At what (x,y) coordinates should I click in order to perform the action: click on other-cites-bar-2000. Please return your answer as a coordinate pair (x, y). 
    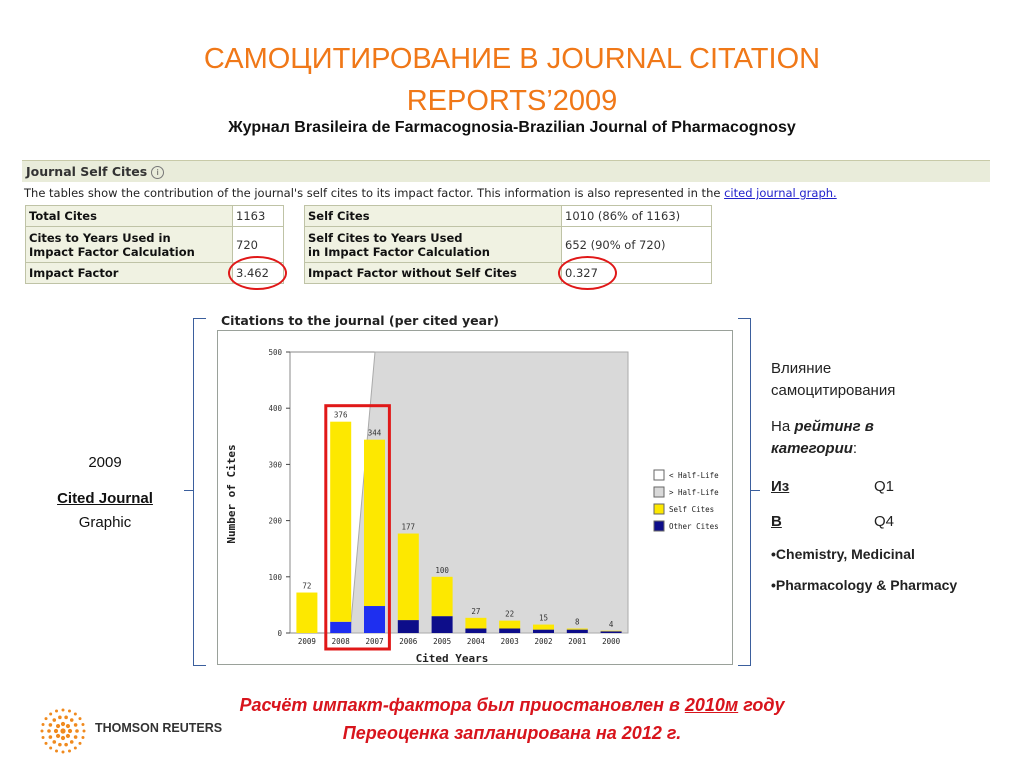
    Looking at the image, I should click on (611, 632).